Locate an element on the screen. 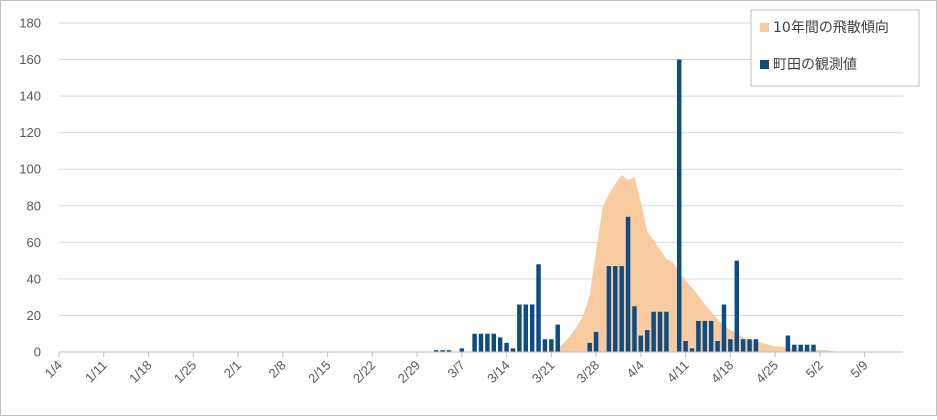  y-tick-label: 0 is located at coordinates (37, 352).